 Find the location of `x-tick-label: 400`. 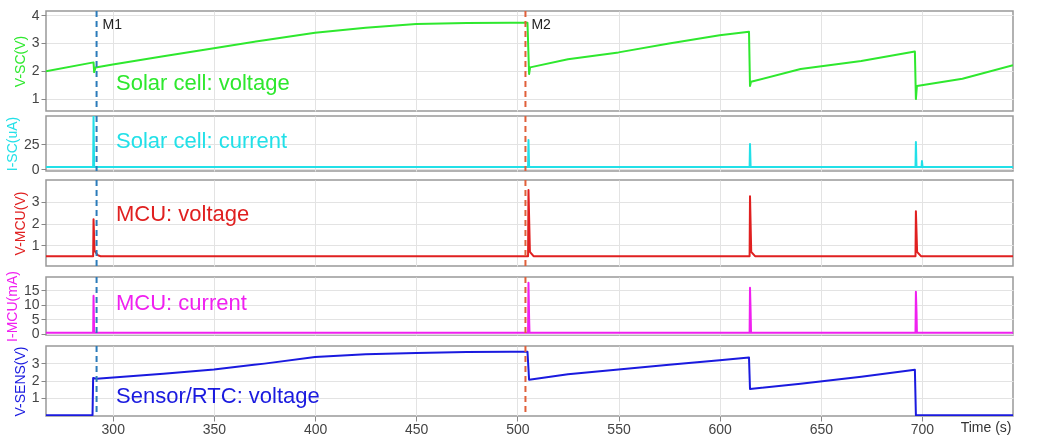

x-tick-label: 400 is located at coordinates (315, 428).